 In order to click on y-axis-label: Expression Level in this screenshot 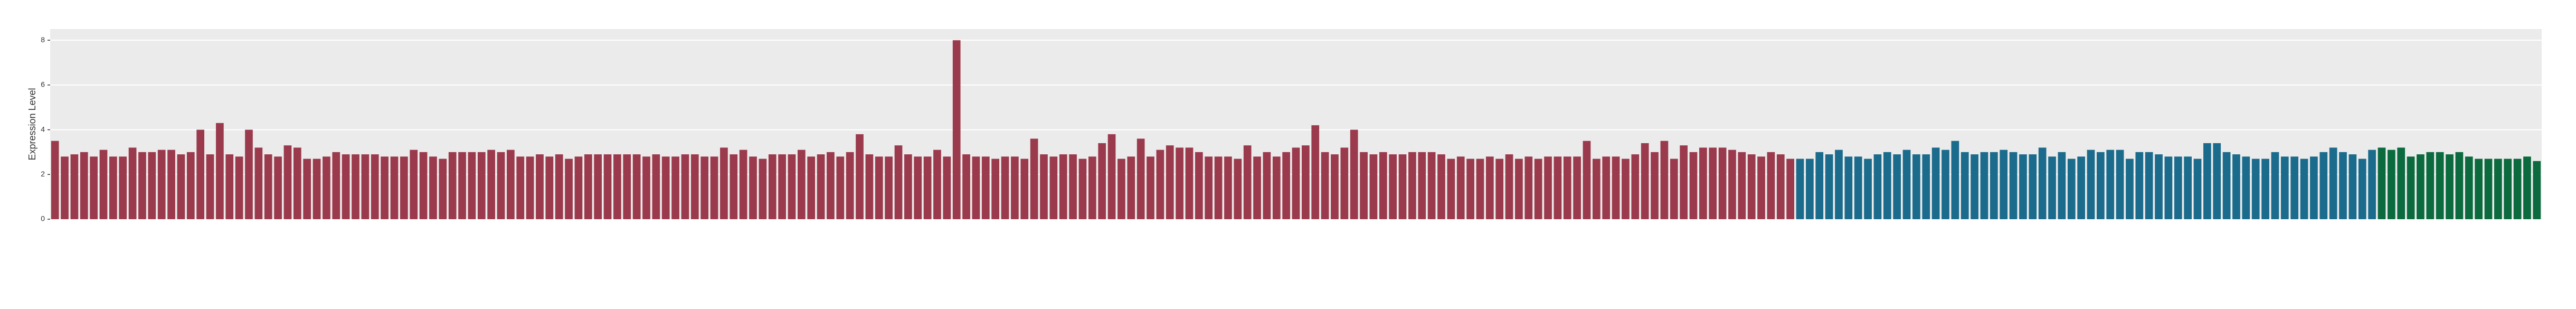, I will do `click(32, 124)`.